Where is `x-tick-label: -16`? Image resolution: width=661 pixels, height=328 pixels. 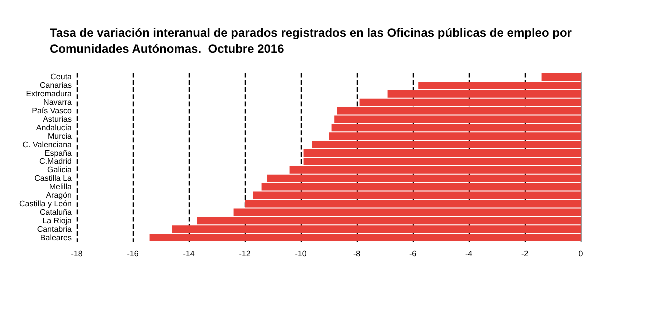 x-tick-label: -16 is located at coordinates (133, 254).